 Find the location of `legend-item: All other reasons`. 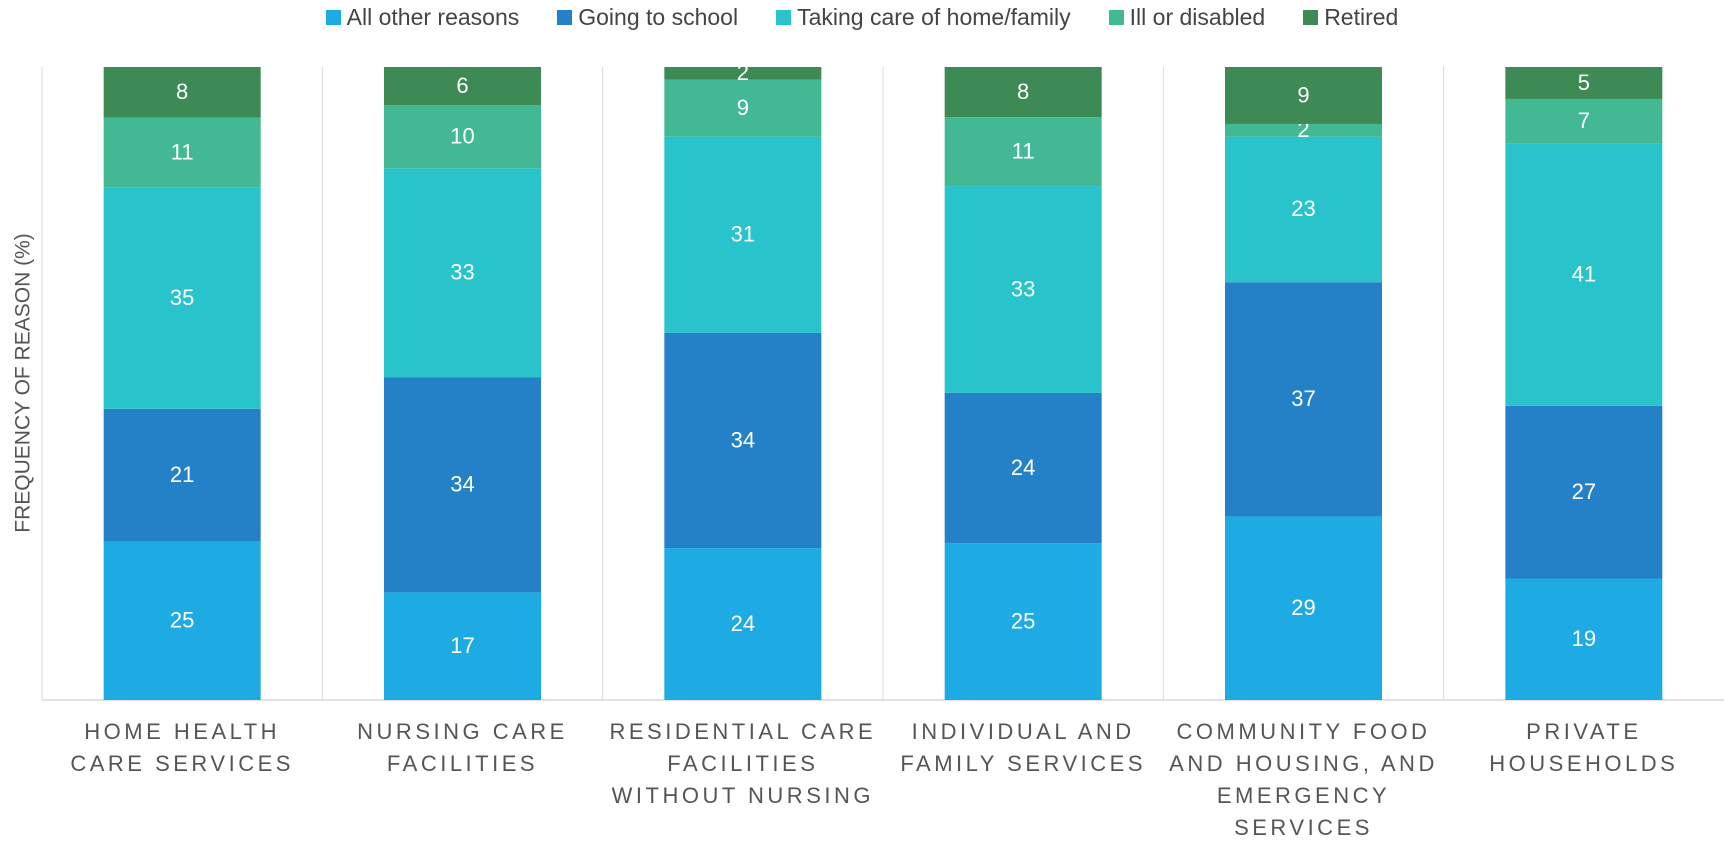

legend-item: All other reasons is located at coordinates (422, 17).